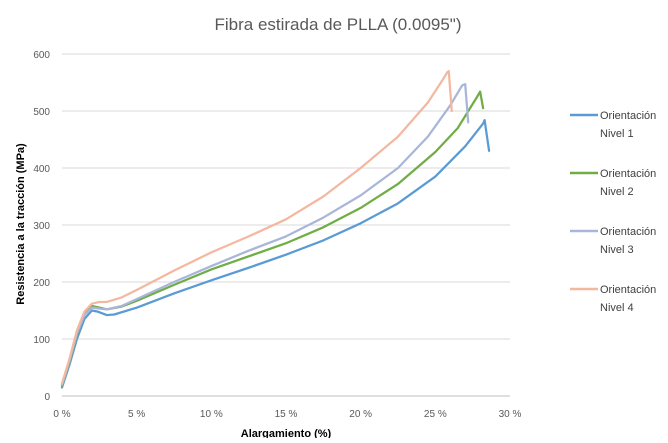 The height and width of the screenshot is (443, 668). Describe the element at coordinates (510, 414) in the screenshot. I see `x-tick-label: 30 %` at that location.